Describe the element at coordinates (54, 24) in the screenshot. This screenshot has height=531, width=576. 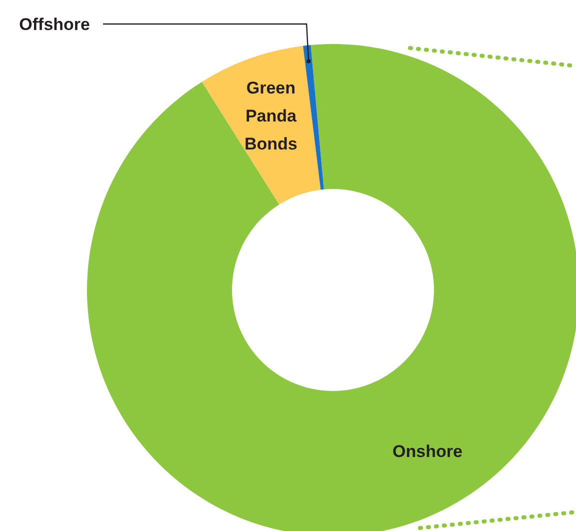
I see `slice-label: Offshore` at that location.